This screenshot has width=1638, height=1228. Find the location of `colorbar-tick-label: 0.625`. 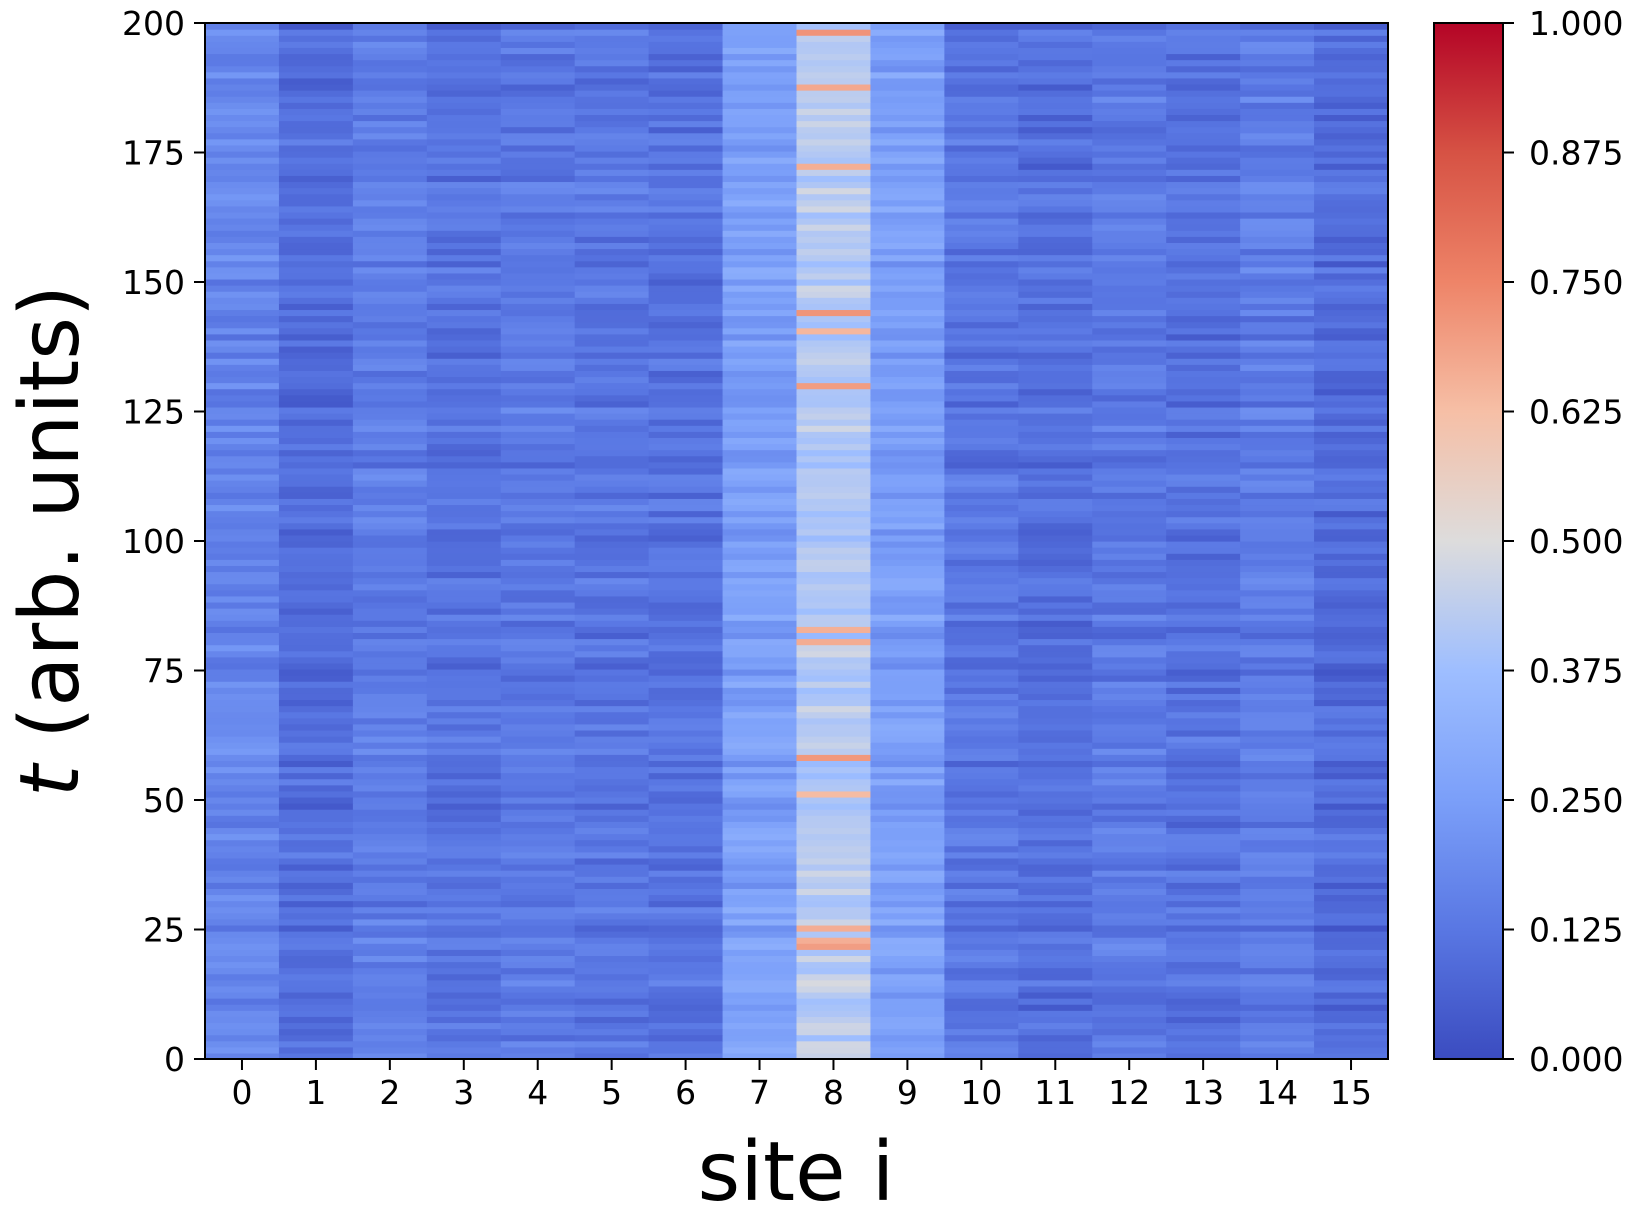

colorbar-tick-label: 0.625 is located at coordinates (1576, 412).